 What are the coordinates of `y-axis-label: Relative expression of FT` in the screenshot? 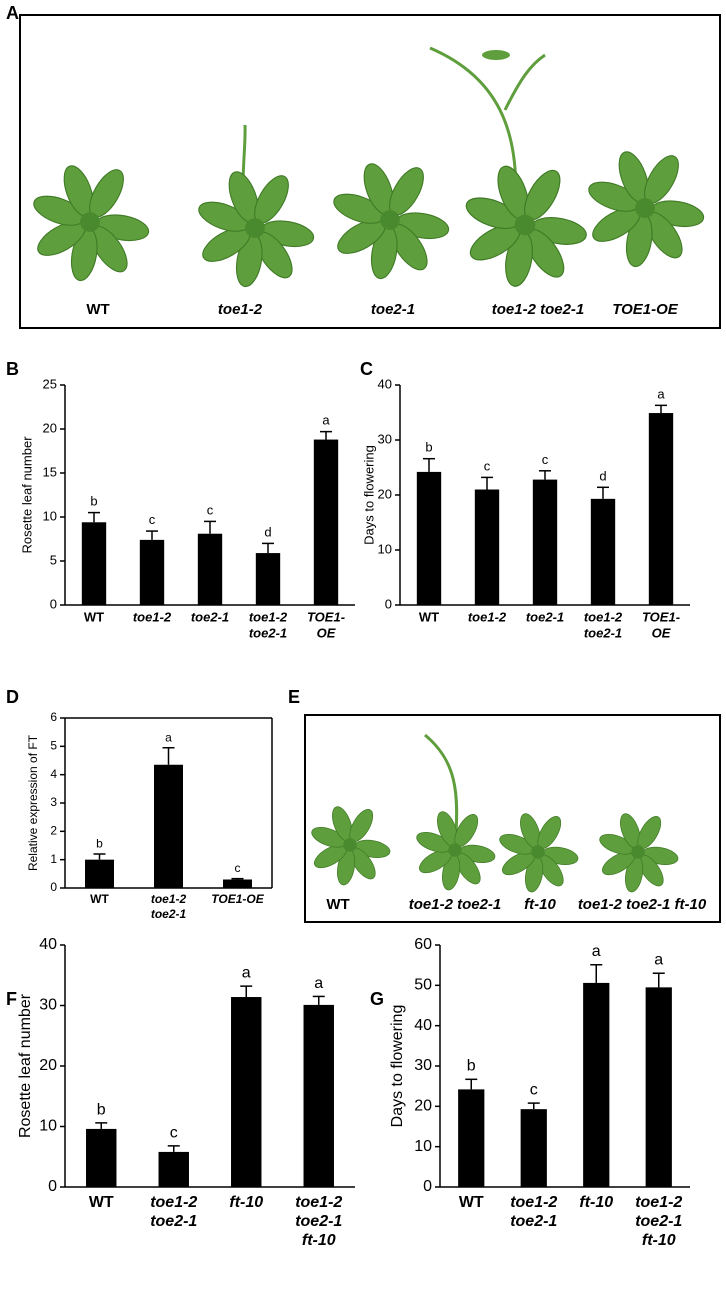 It's located at (33, 802).